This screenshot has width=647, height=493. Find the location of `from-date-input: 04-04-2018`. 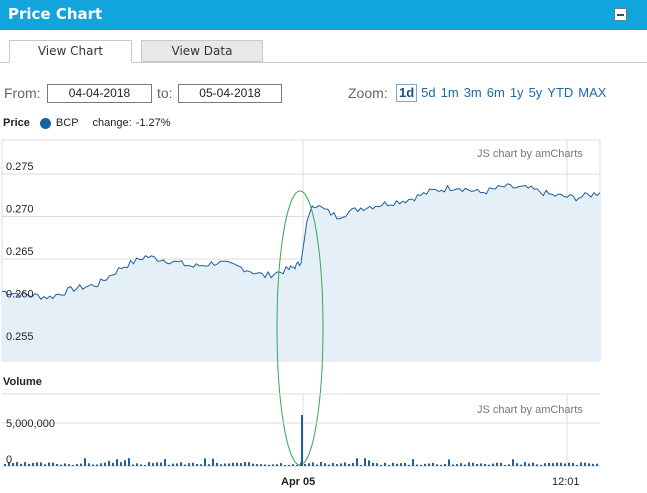

from-date-input: 04-04-2018 is located at coordinates (99, 93).